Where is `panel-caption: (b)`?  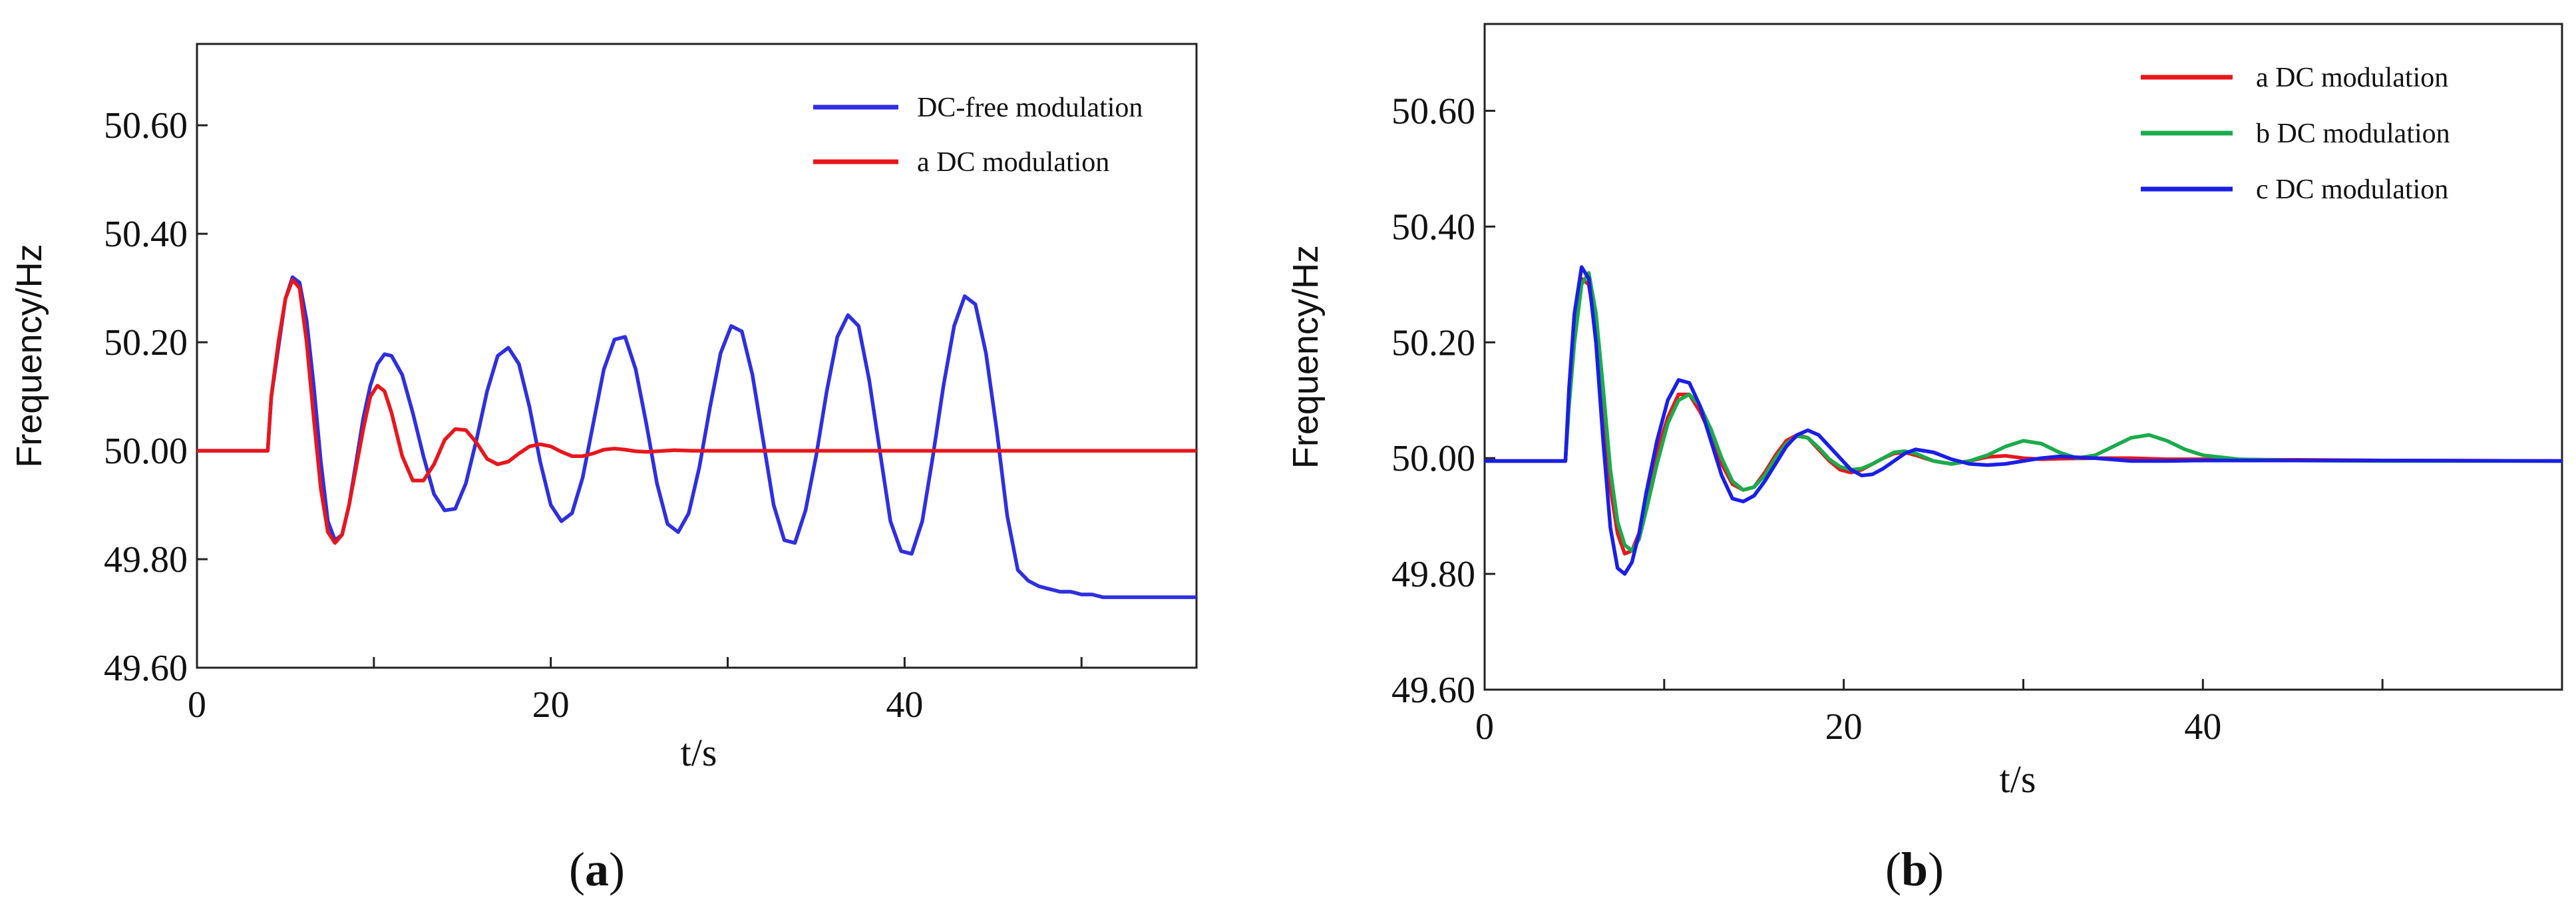 panel-caption: (b) is located at coordinates (1914, 869).